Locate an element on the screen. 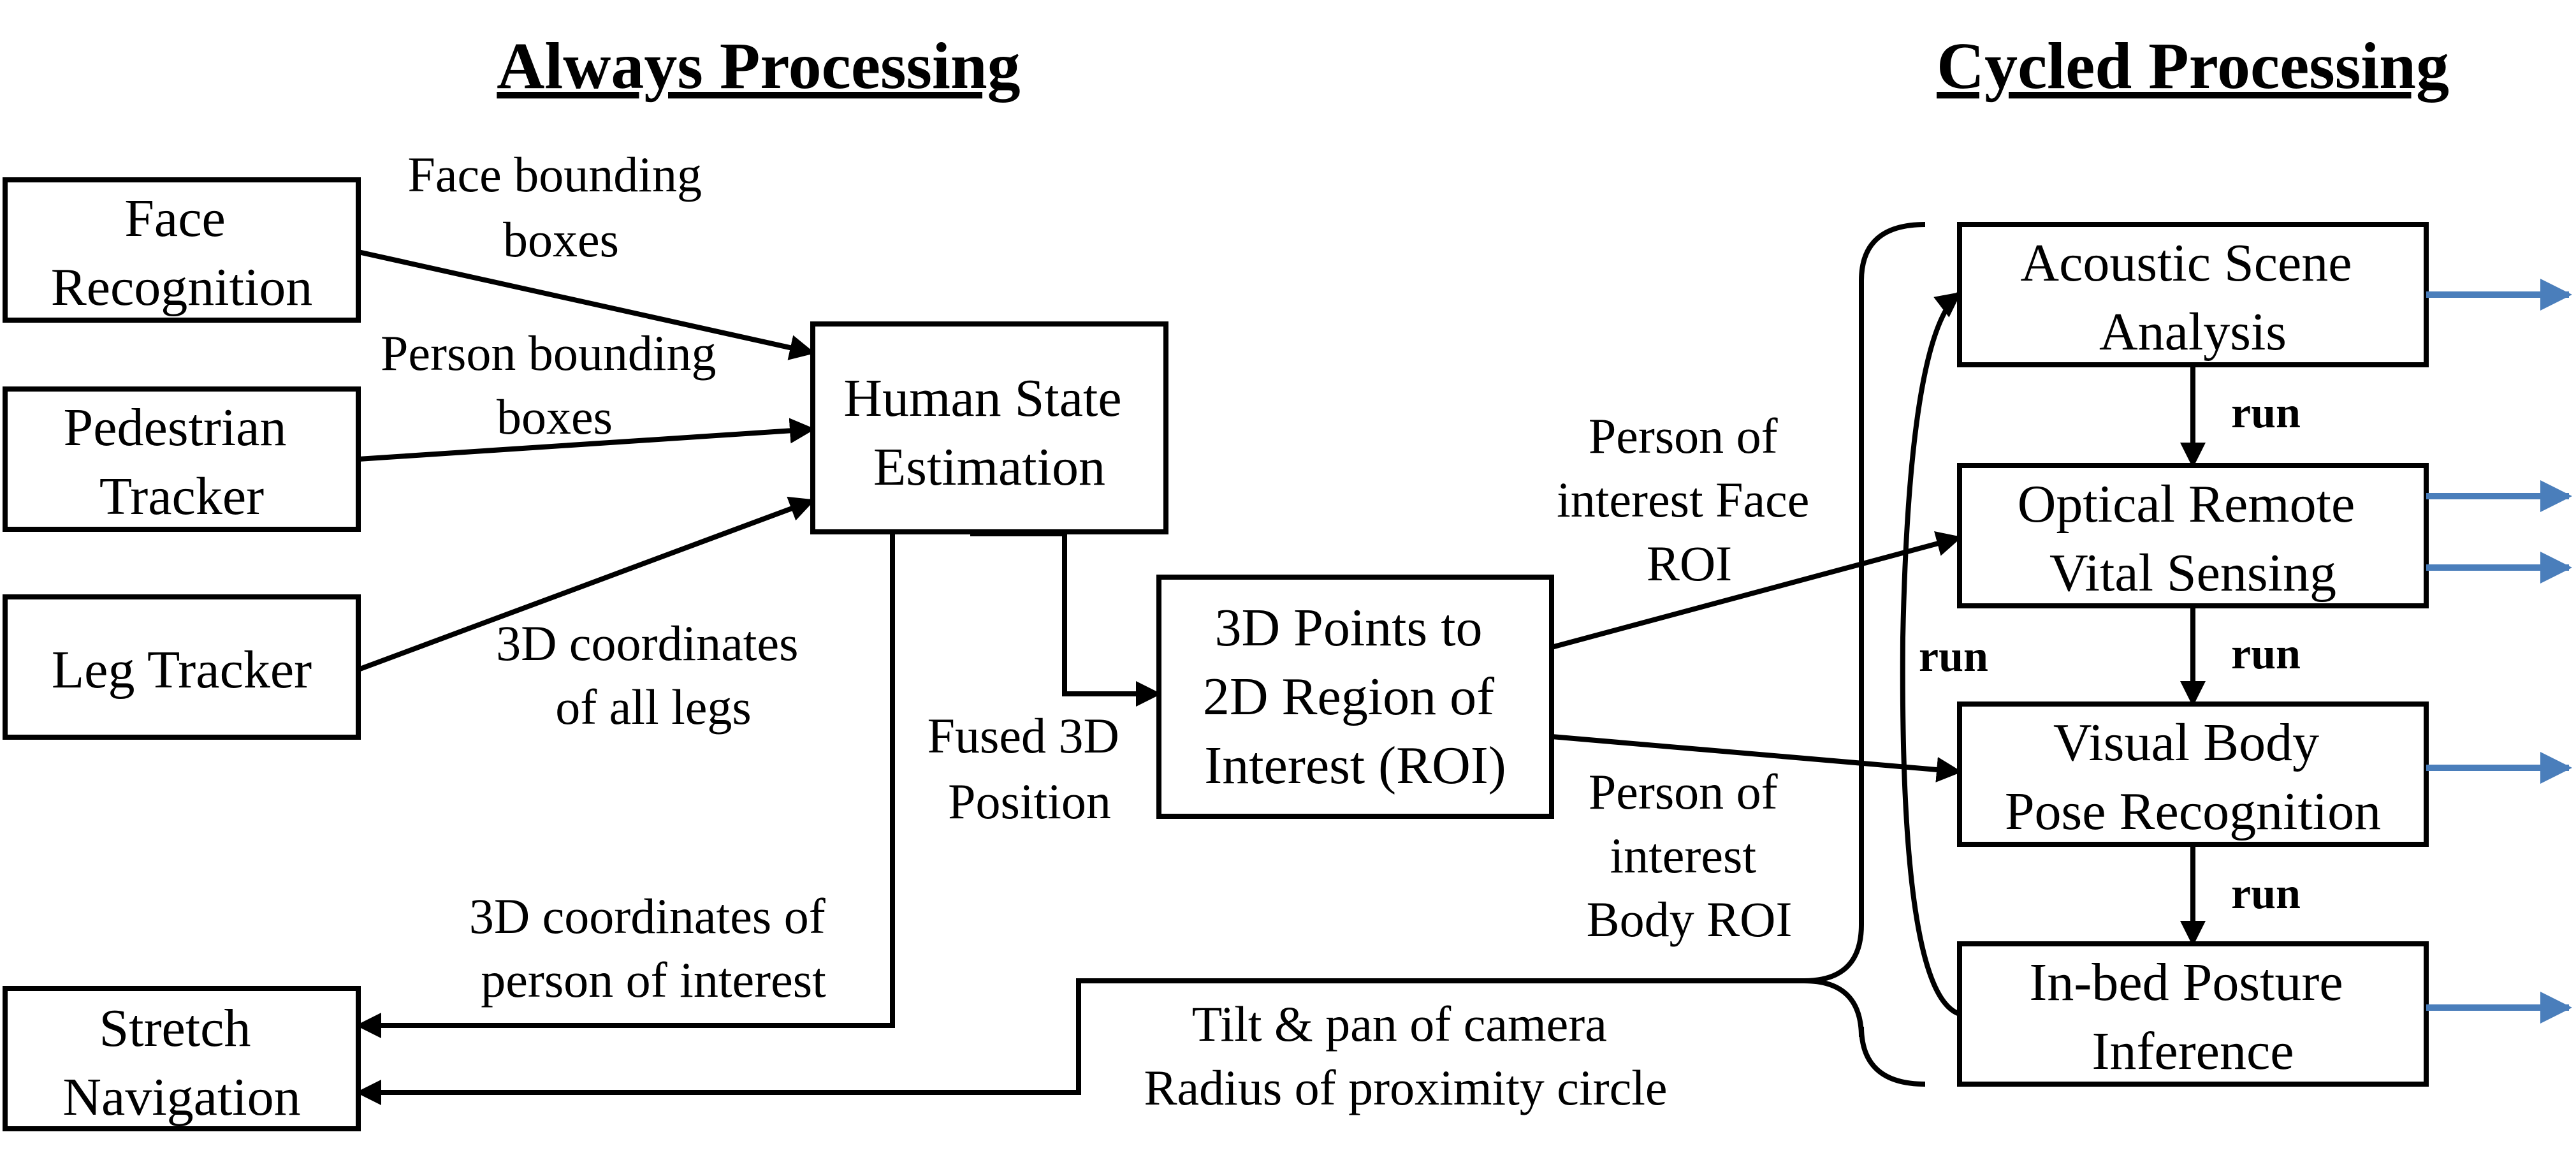  svg-text: Pedestrian Tracker is located at coordinates (182, 462).